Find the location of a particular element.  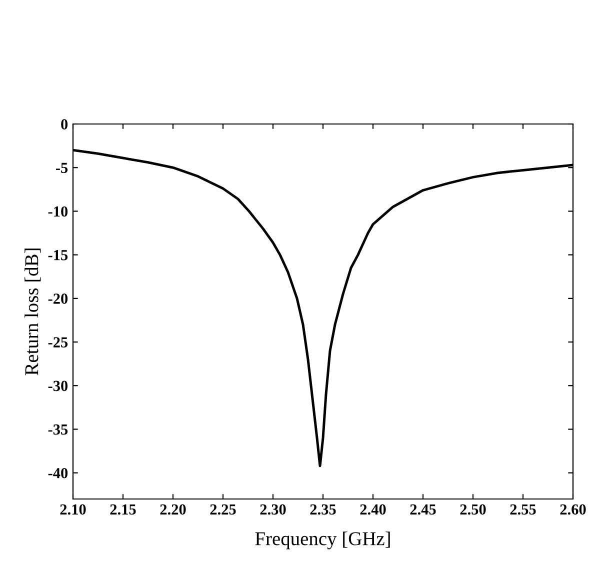

x-tick-label: 2.30 is located at coordinates (273, 509).